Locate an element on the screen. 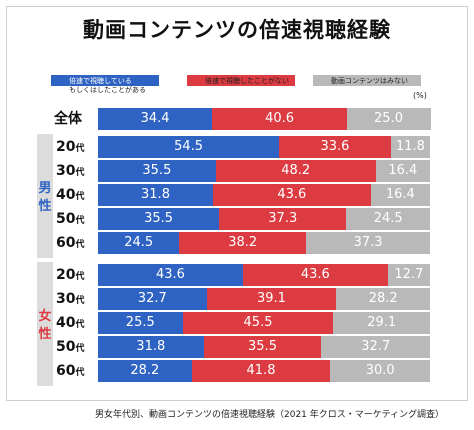 The image size is (474, 430). data-label: 30.0 is located at coordinates (380, 370).